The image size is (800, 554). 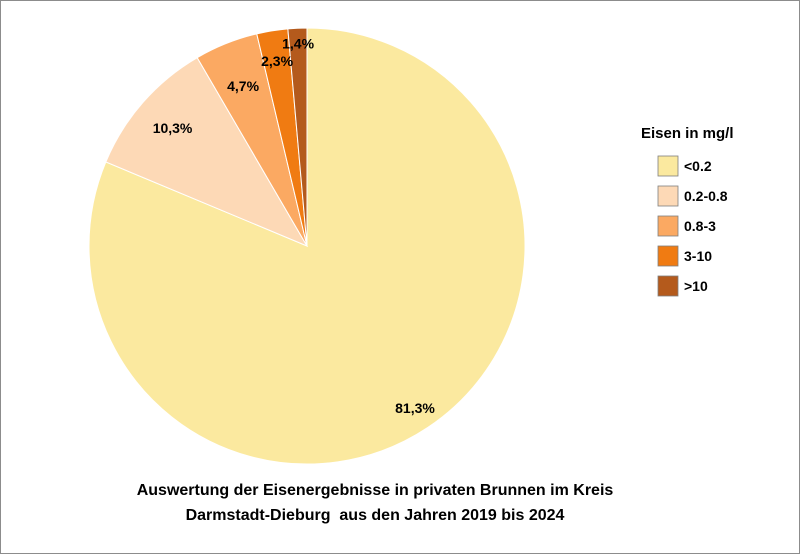 I want to click on pie-value-label-3: 4,7%, so click(x=243, y=86).